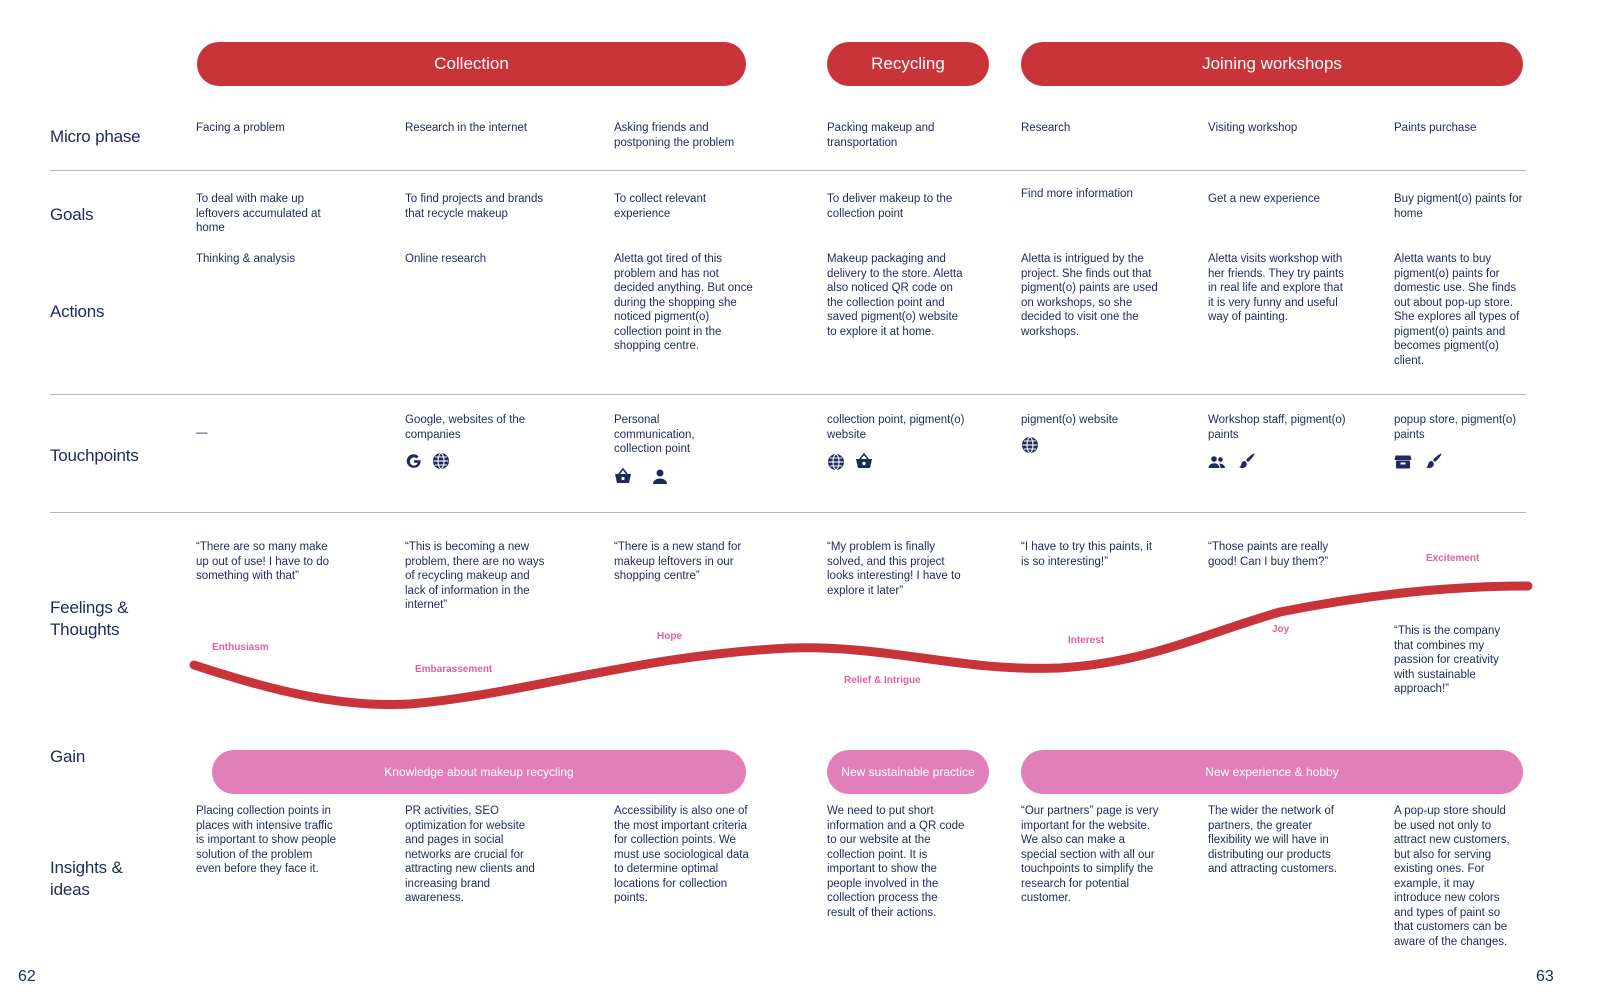 This screenshot has width=1602, height=1004. I want to click on google-icon, so click(413, 461).